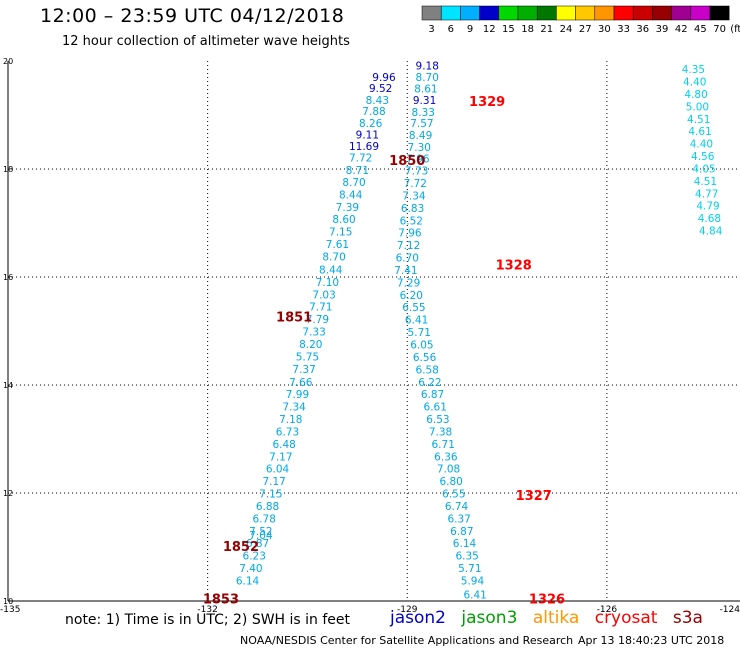 Image resolution: width=740 pixels, height=650 pixels. What do you see at coordinates (10, 610) in the screenshot?
I see `x-tick-label: -135` at bounding box center [10, 610].